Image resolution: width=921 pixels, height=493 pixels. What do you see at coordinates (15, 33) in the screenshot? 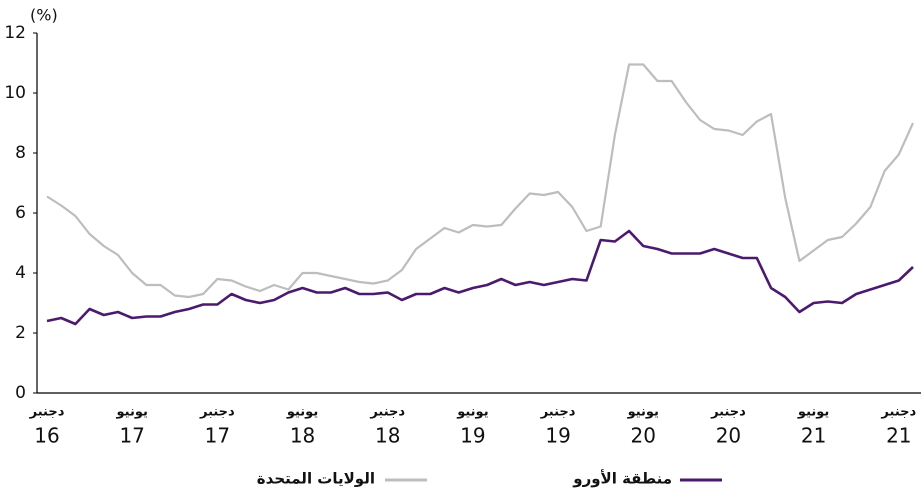
I see `y-tick-label: 12` at bounding box center [15, 33].